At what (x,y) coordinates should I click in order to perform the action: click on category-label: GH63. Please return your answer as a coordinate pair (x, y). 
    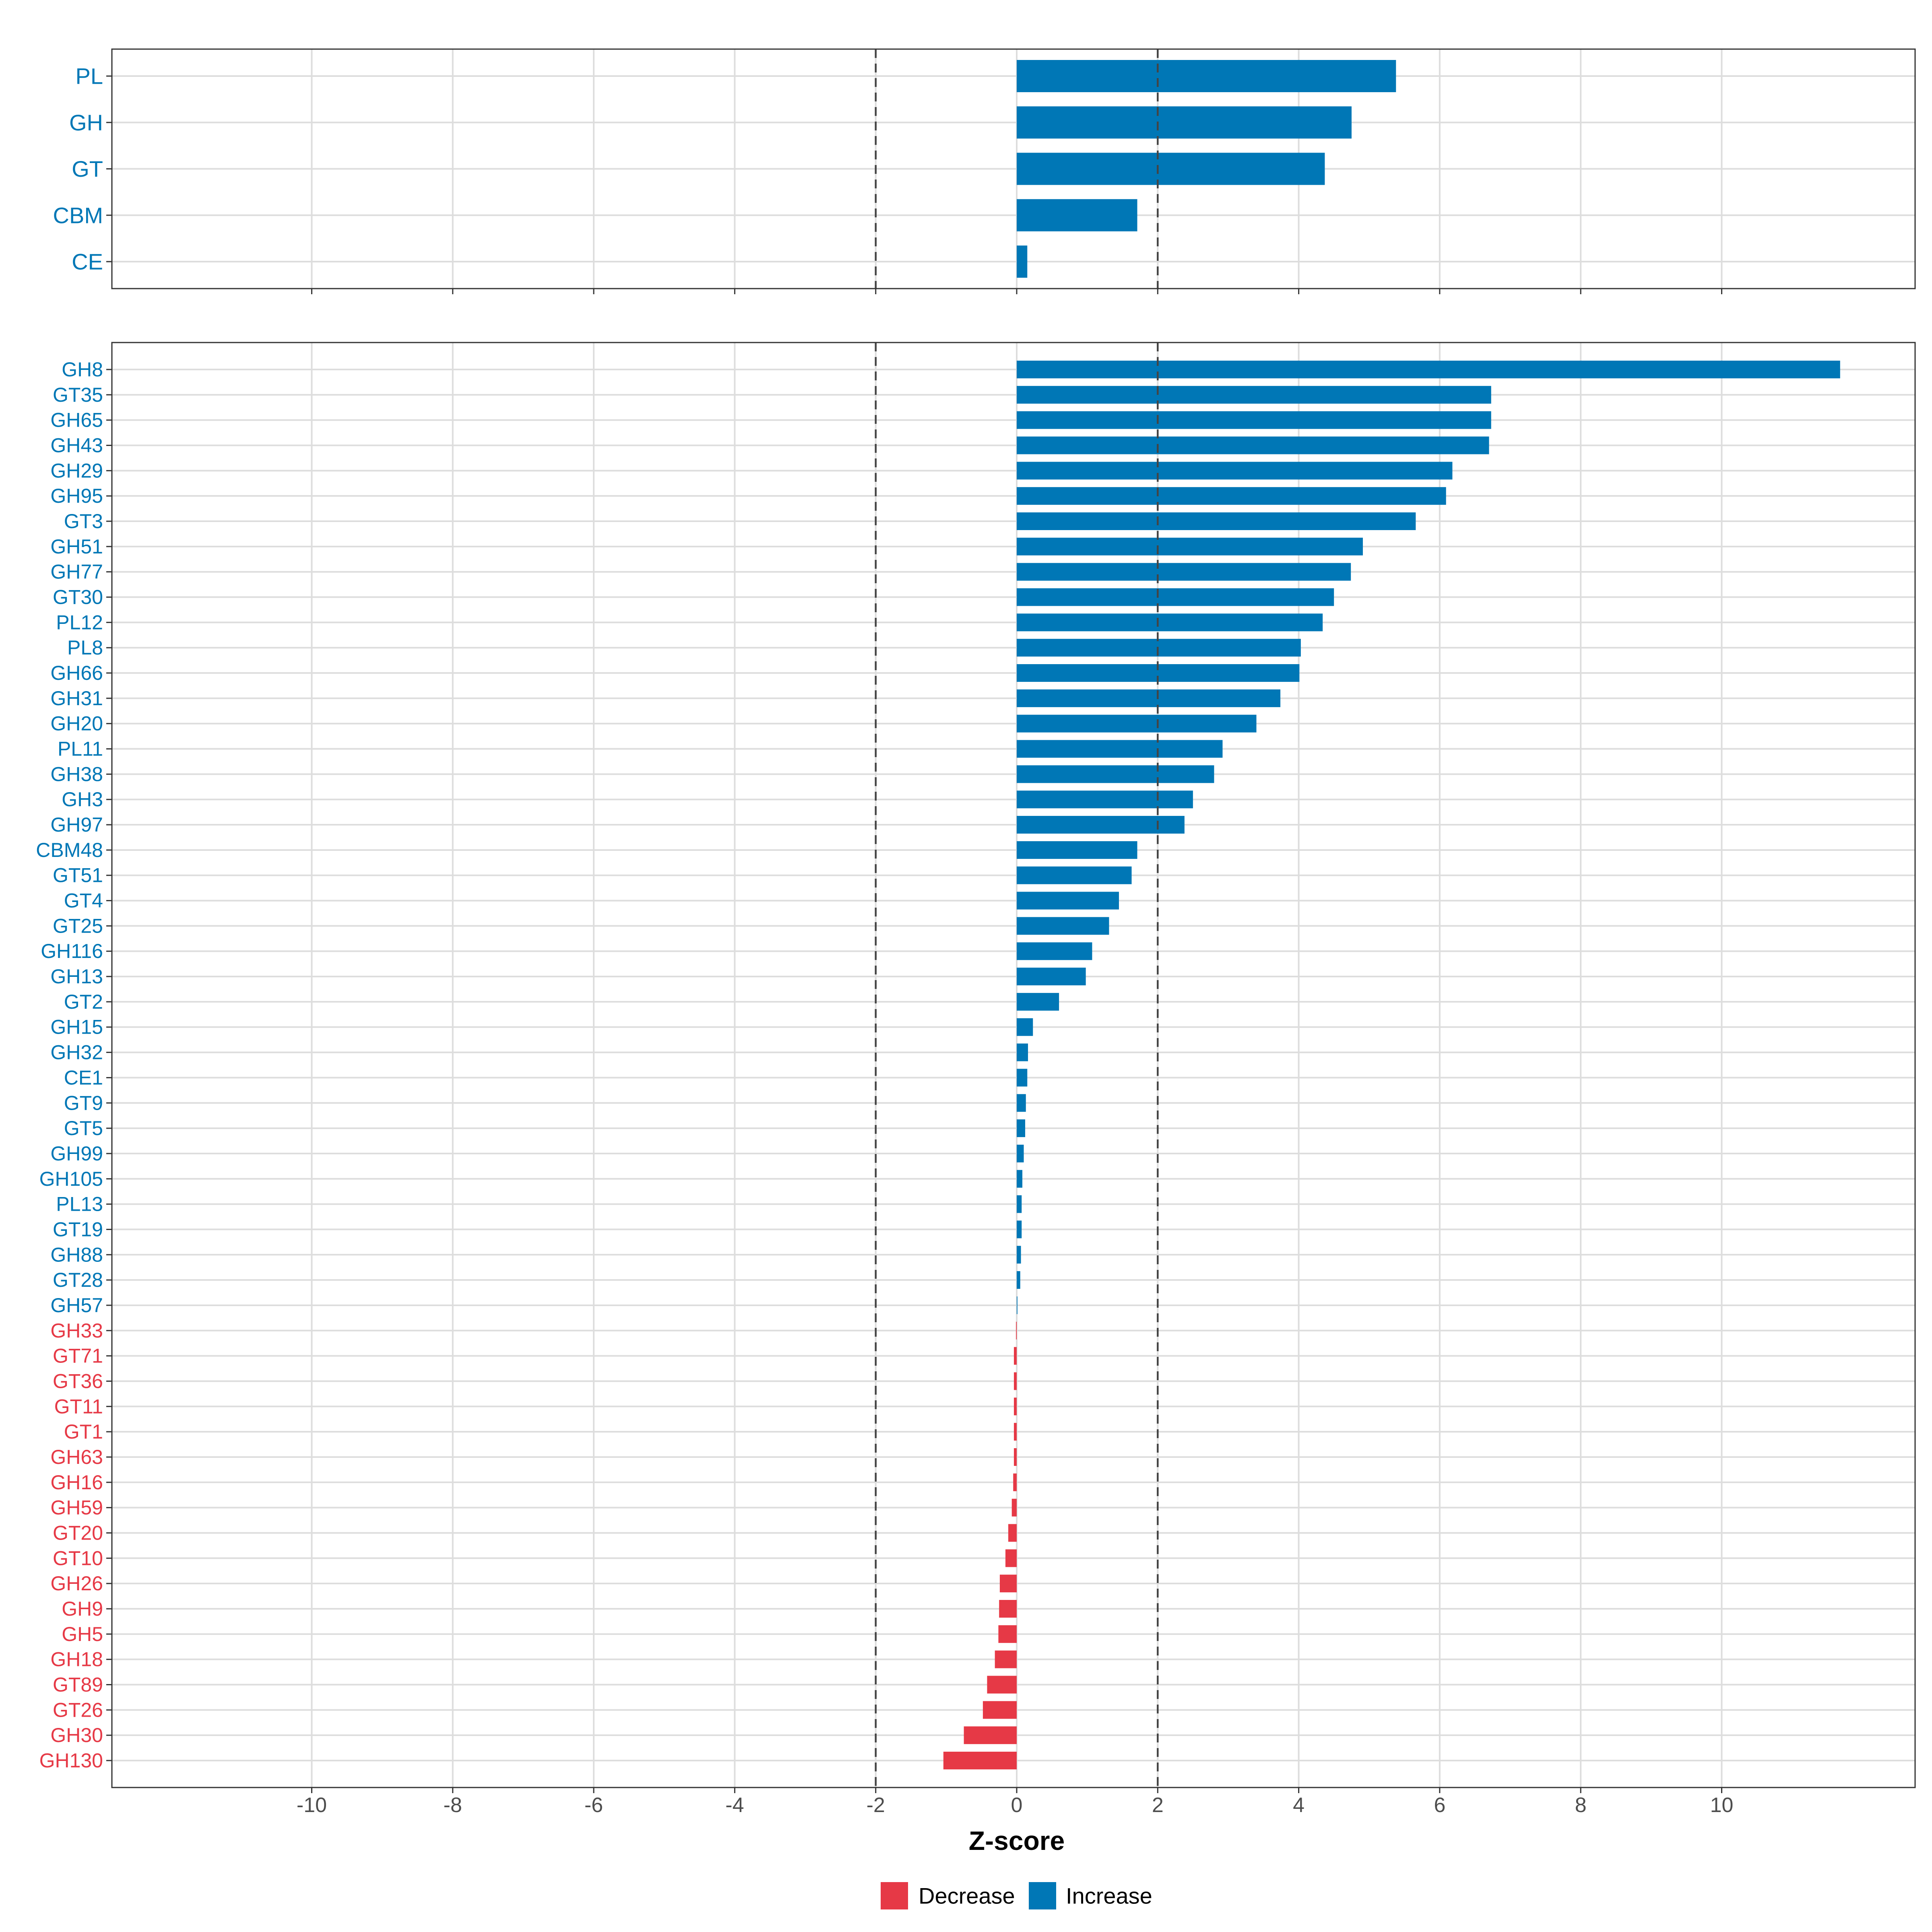
    Looking at the image, I should click on (76, 1457).